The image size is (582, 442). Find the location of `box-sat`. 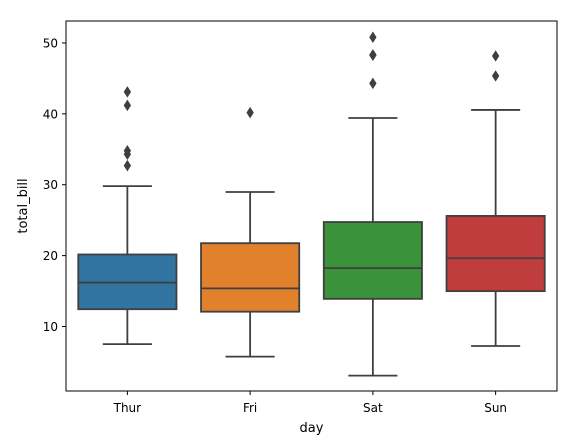

box-sat is located at coordinates (372, 260).